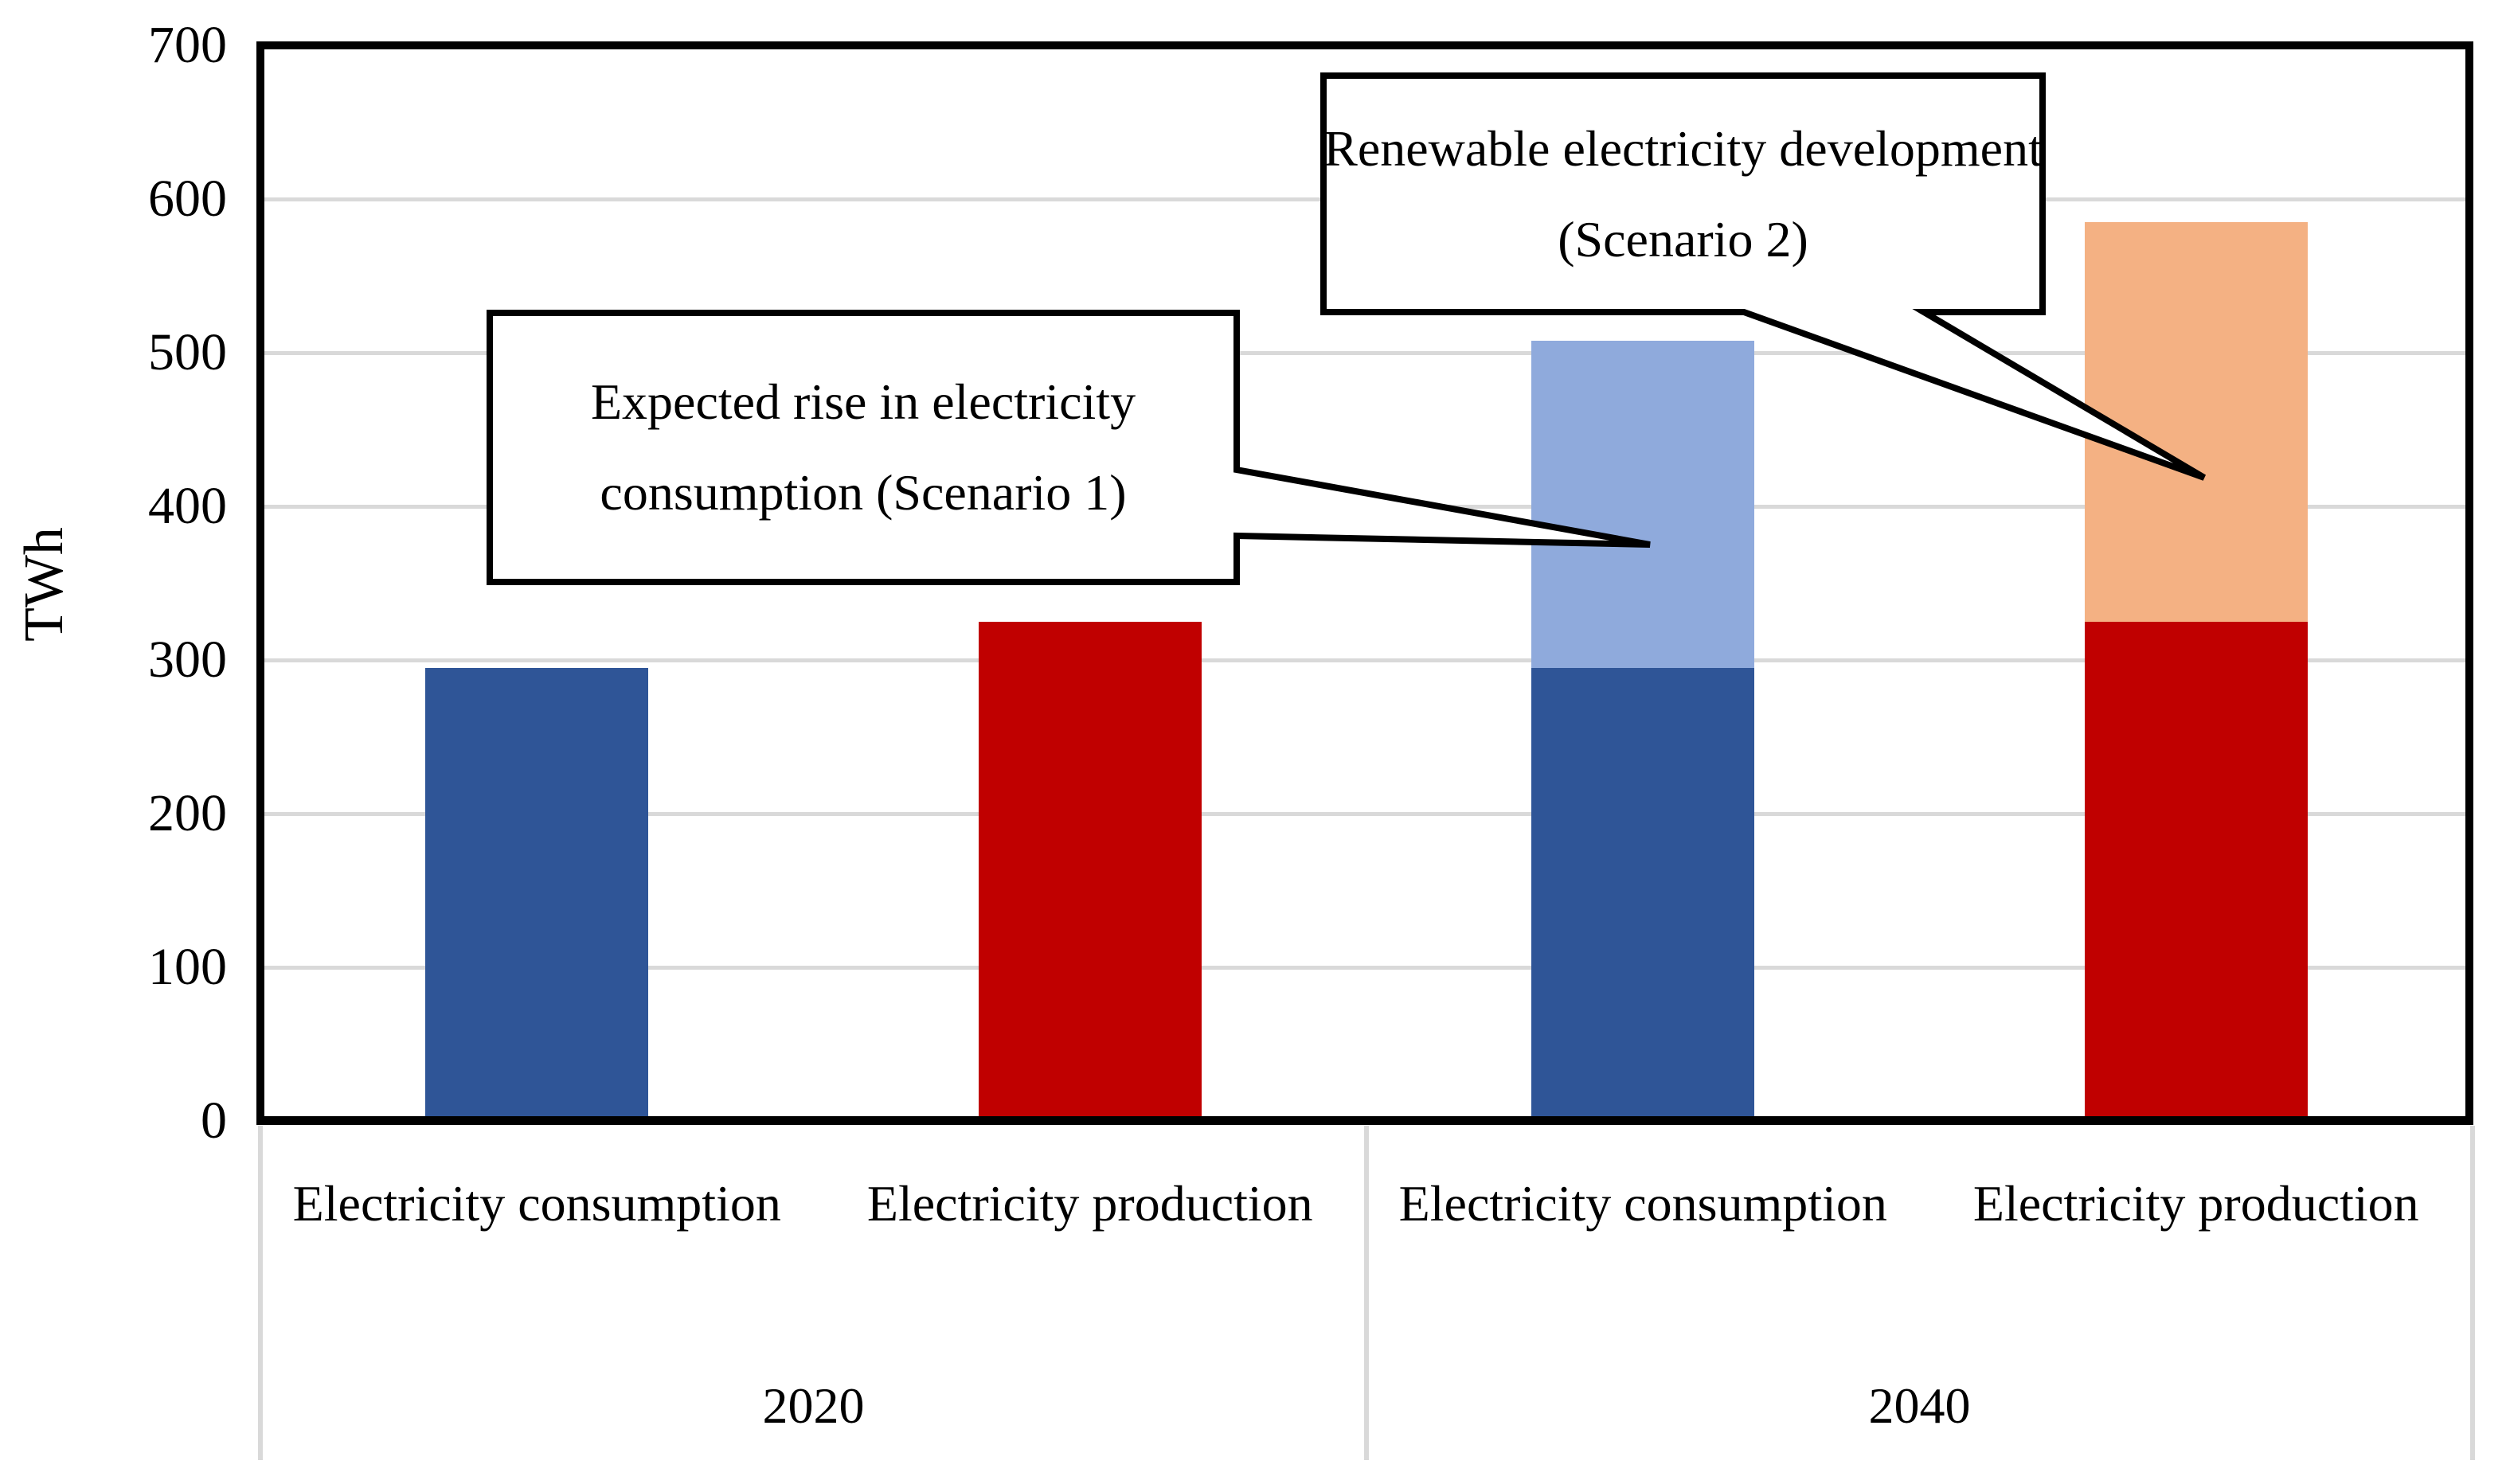 This screenshot has width=2506, height=1484. I want to click on y-tick-label-200: 200, so click(187, 813).